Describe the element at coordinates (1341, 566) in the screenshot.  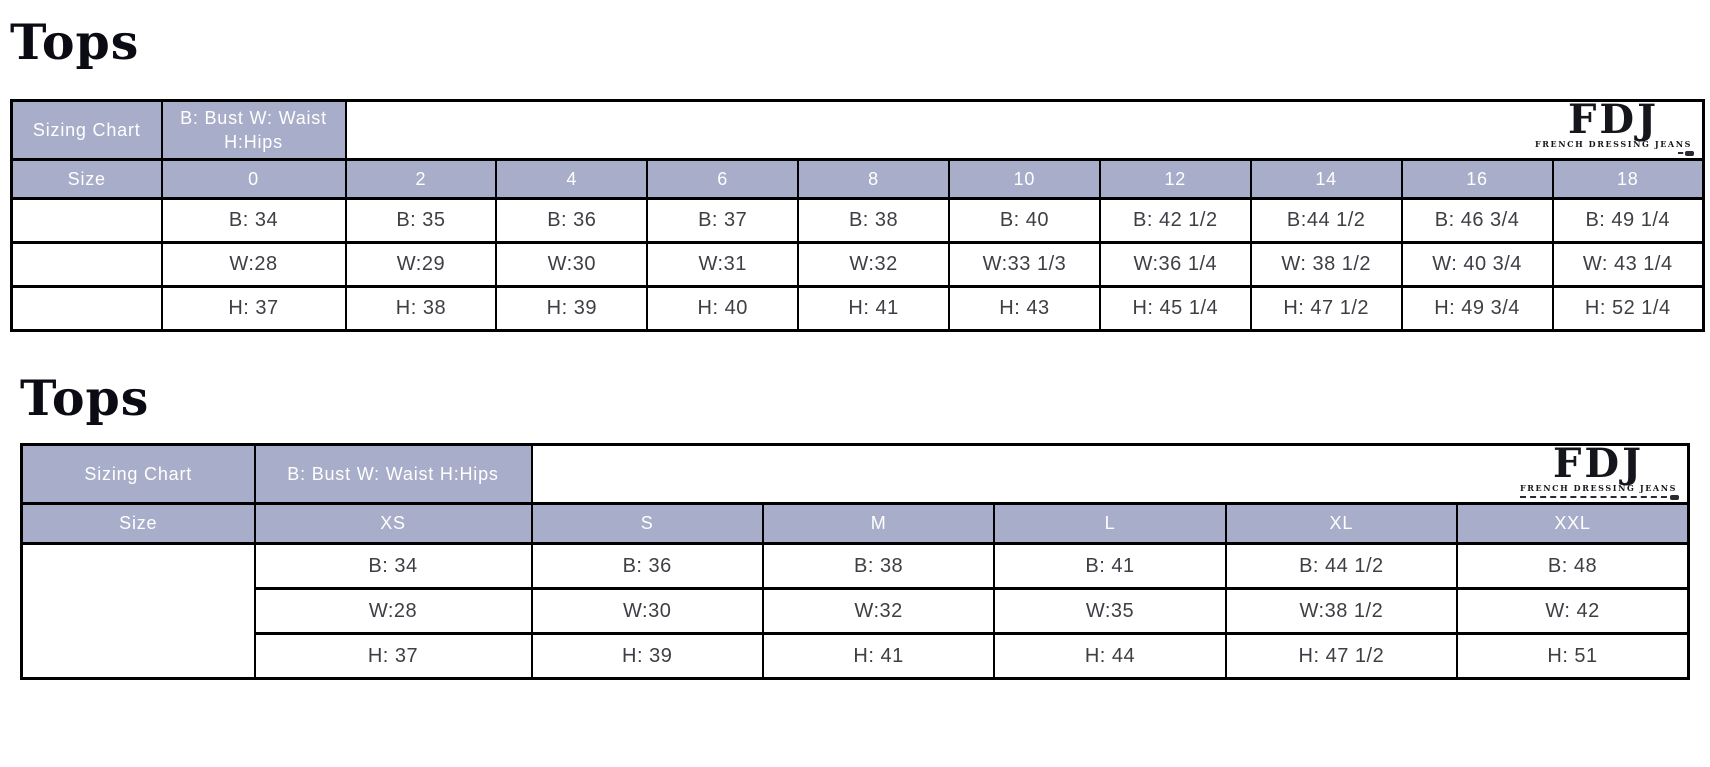
I see `bust-cell: B: 44 1/2` at that location.